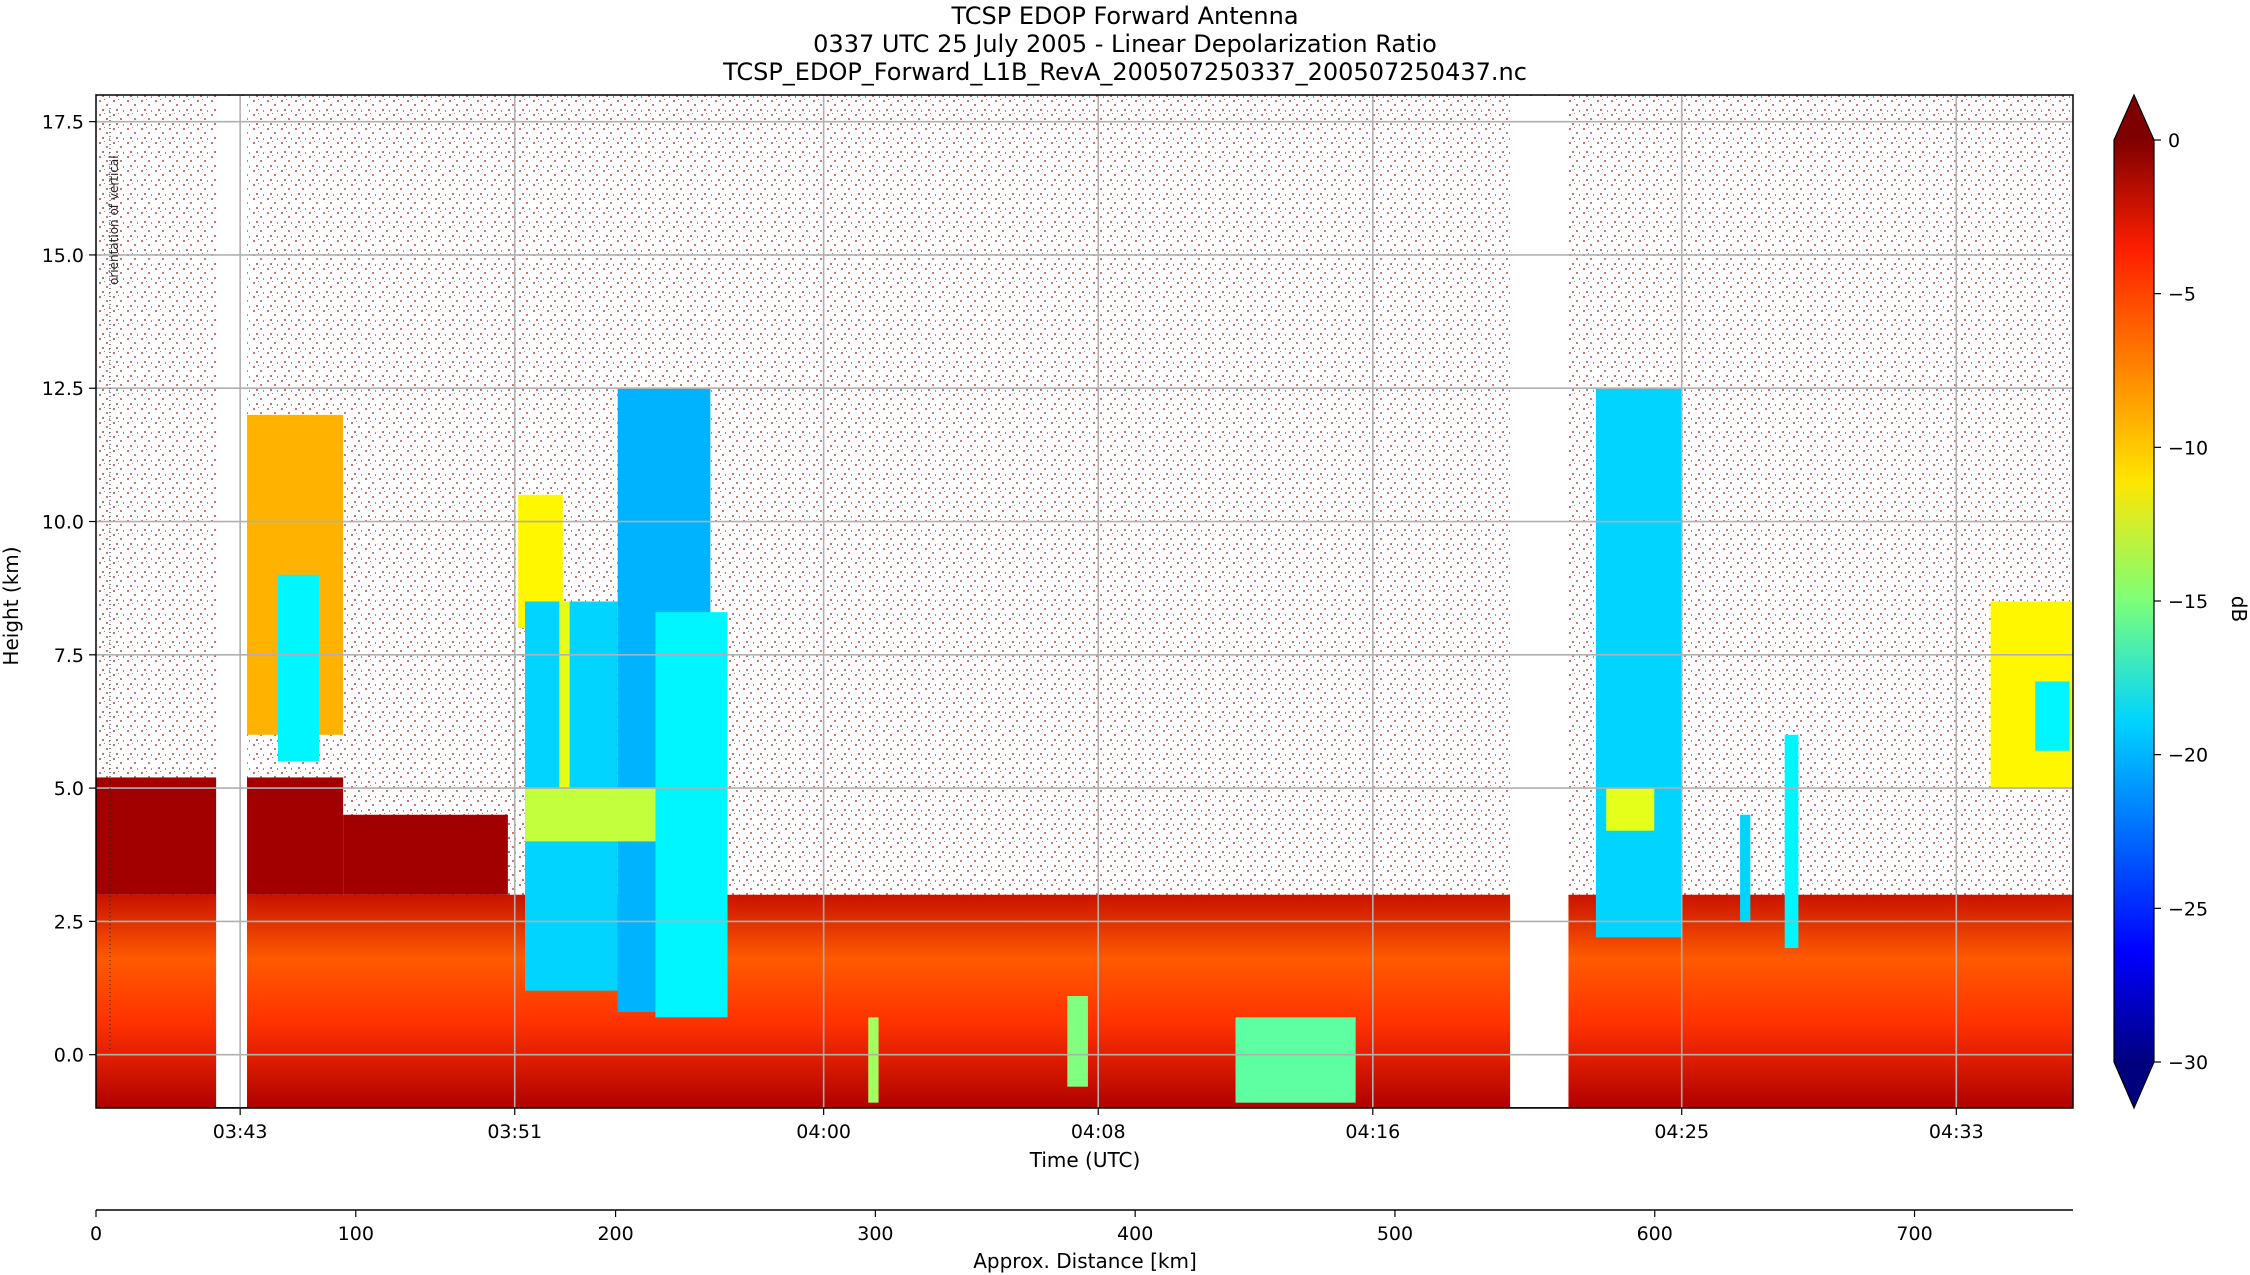 The width and height of the screenshot is (2250, 1275). I want to click on x-tick-label: 04:08, so click(1098, 1132).